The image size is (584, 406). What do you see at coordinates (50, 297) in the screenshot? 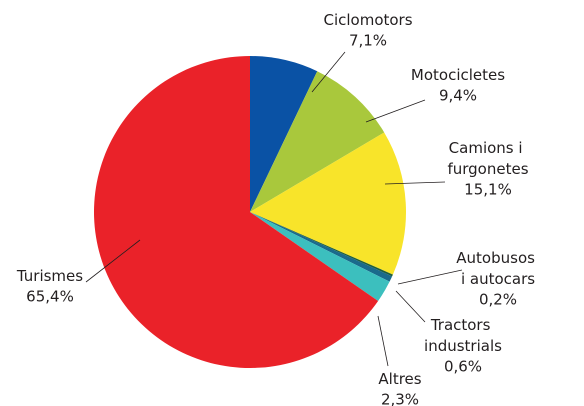
I see `slice-value-label: 65,4%` at bounding box center [50, 297].